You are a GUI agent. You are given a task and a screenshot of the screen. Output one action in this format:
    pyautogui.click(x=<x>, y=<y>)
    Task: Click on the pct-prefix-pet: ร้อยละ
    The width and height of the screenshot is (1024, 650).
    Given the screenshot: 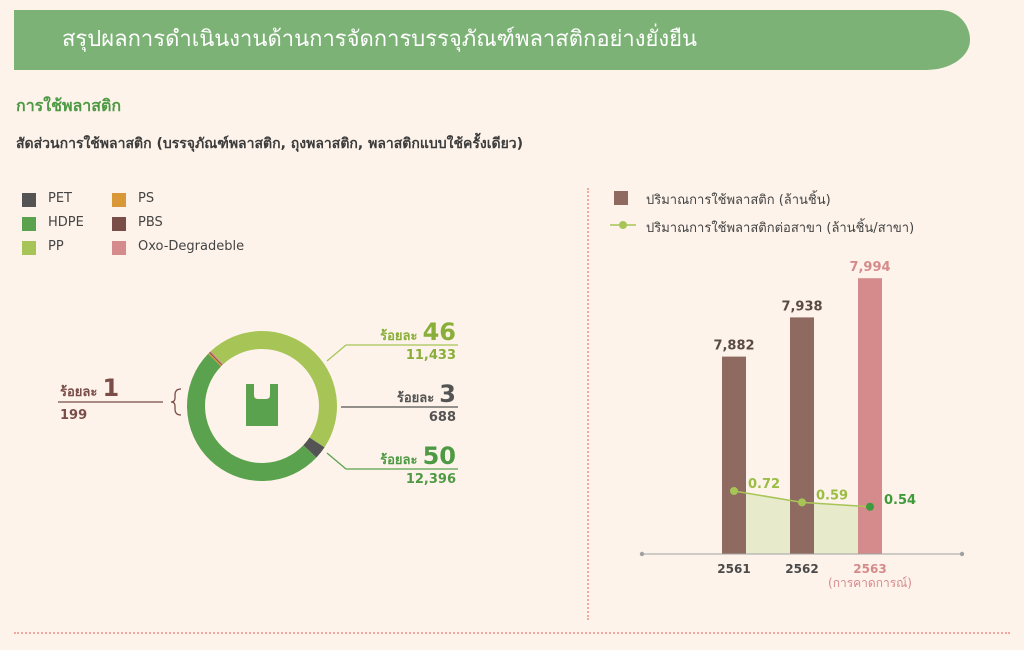 What is the action you would take?
    pyautogui.click(x=415, y=398)
    